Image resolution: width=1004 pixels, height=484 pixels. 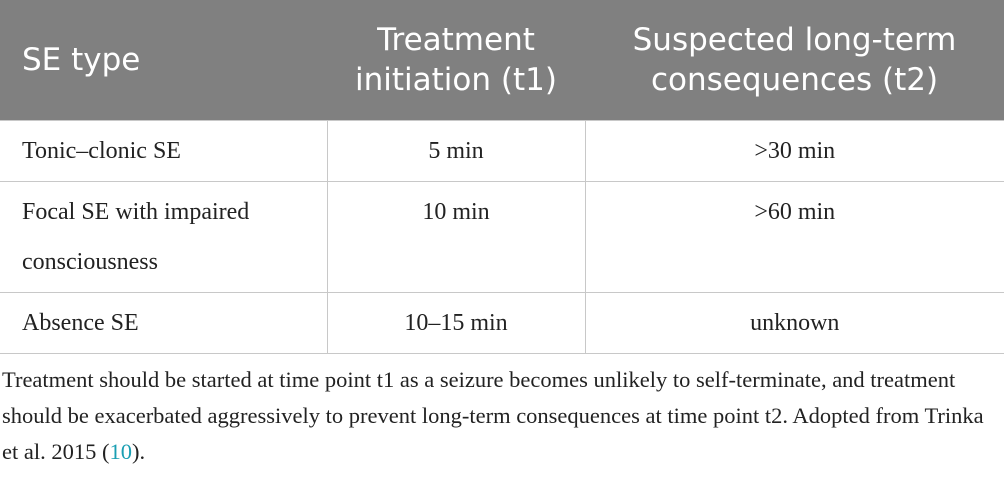 What do you see at coordinates (456, 60) in the screenshot?
I see `header-cell: Treatment initiation (t1)` at bounding box center [456, 60].